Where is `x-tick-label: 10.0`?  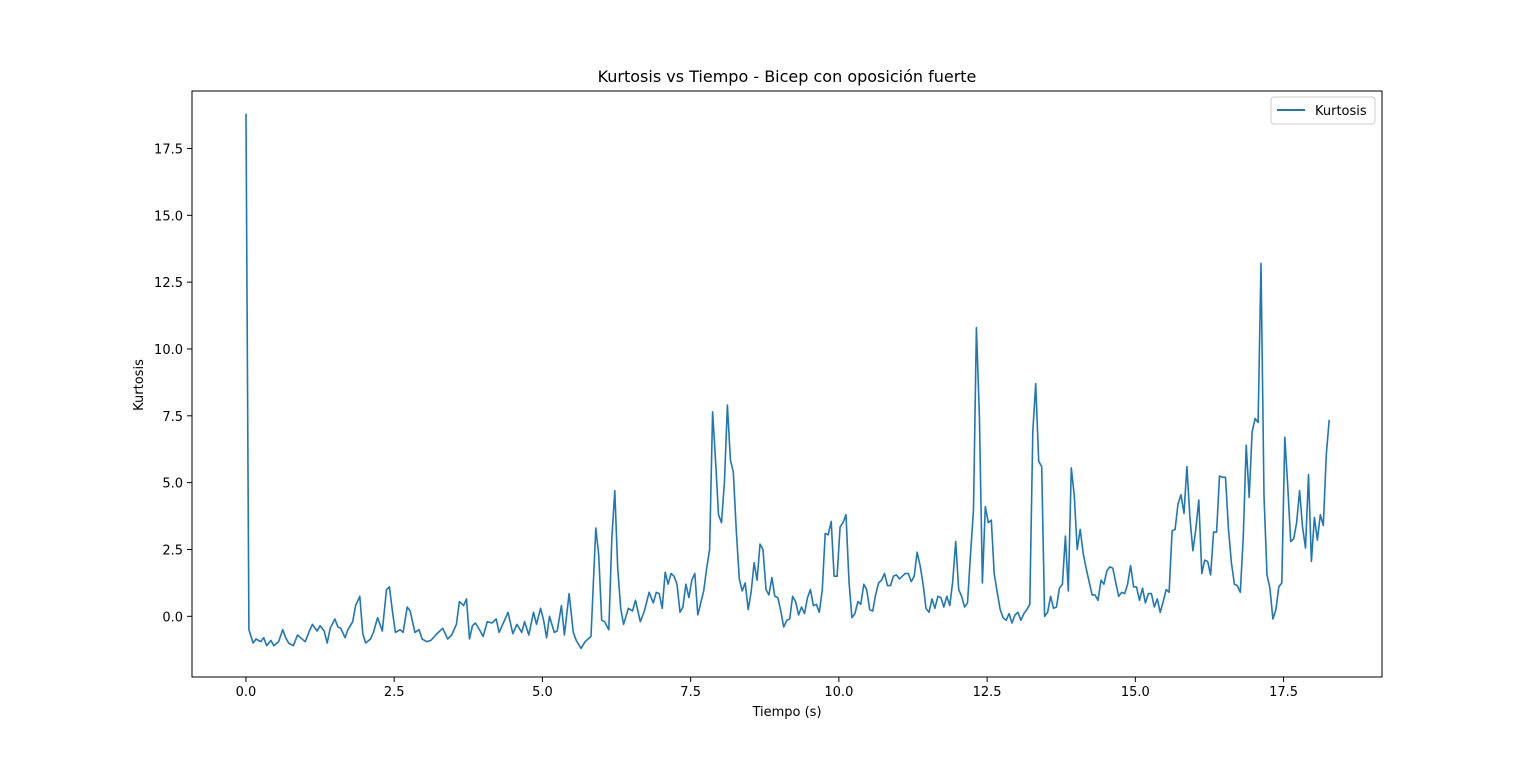
x-tick-label: 10.0 is located at coordinates (838, 692).